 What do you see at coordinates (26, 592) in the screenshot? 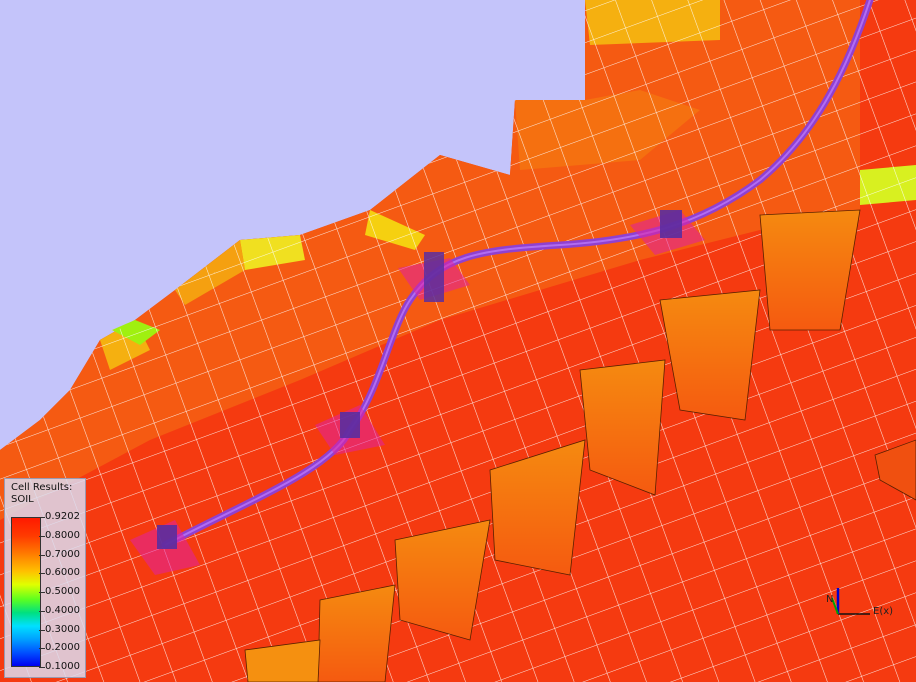
I see `legend-color-bar` at bounding box center [26, 592].